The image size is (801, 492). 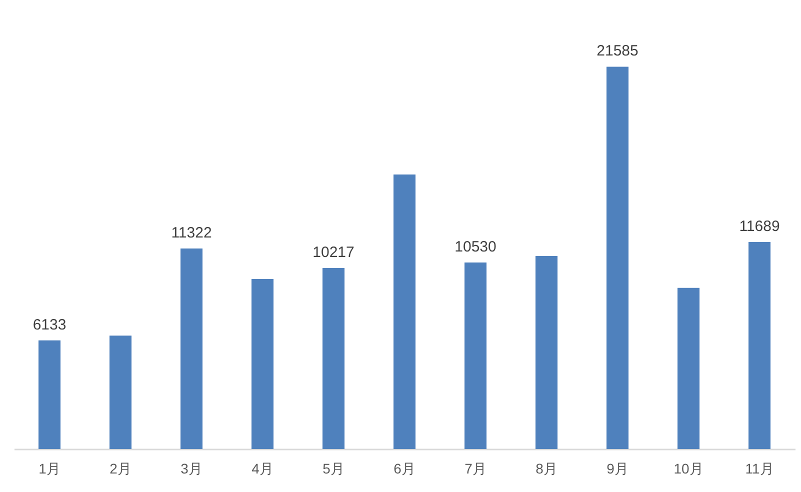 What do you see at coordinates (475, 247) in the screenshot?
I see `data-label: 10530` at bounding box center [475, 247].